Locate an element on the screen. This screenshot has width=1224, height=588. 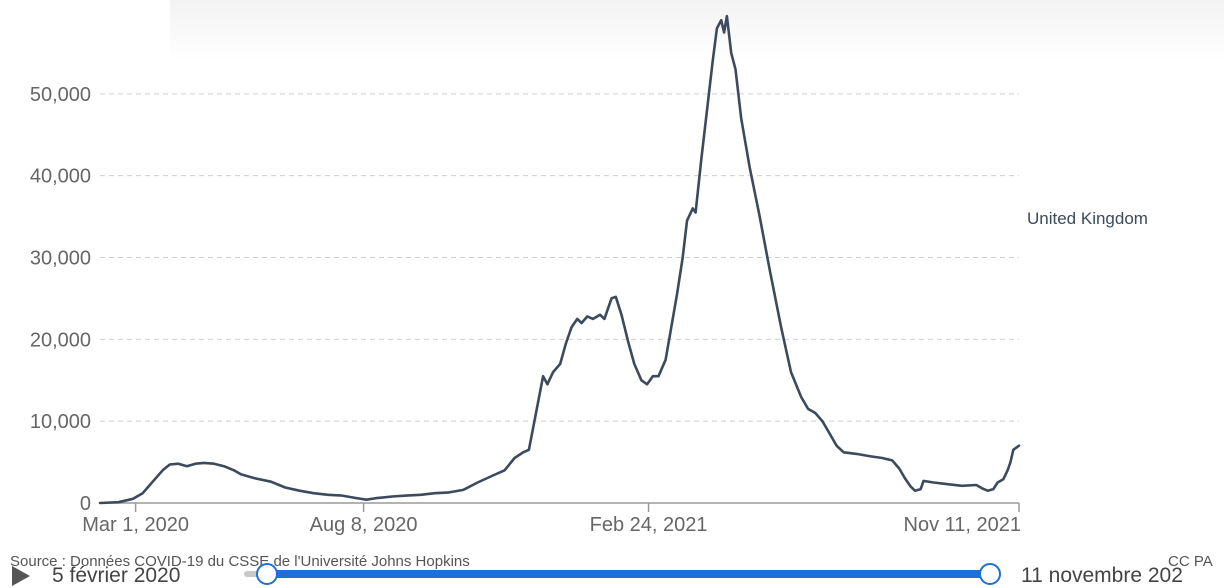
y-tick-label: 0 is located at coordinates (85, 504).